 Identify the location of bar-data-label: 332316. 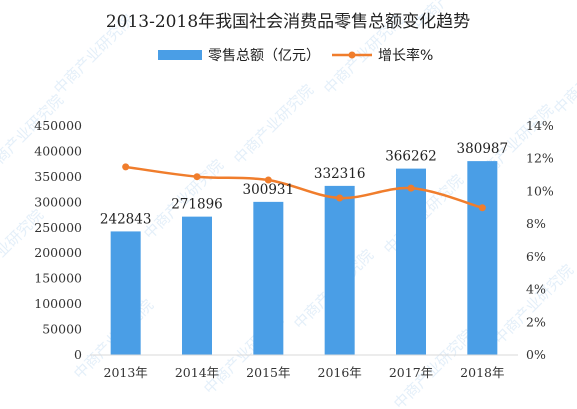
(340, 174).